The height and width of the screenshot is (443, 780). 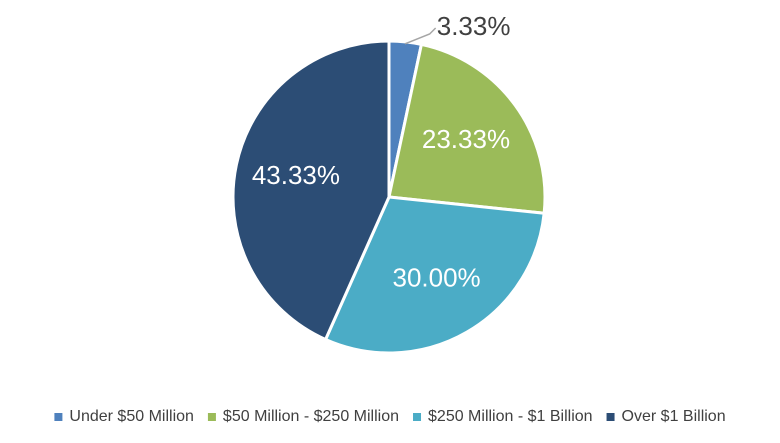 I want to click on data-label-50-million-250-million: 23.33%, so click(x=466, y=139).